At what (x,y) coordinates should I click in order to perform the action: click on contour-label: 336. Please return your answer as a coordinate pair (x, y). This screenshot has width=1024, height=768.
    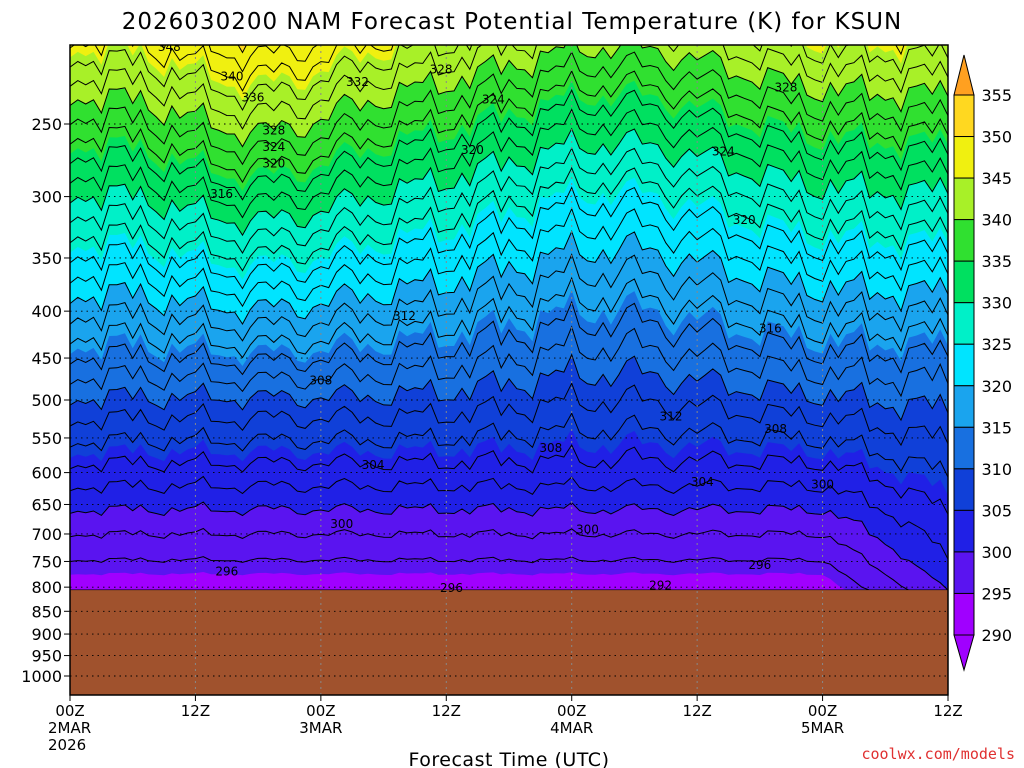
    Looking at the image, I should click on (252, 98).